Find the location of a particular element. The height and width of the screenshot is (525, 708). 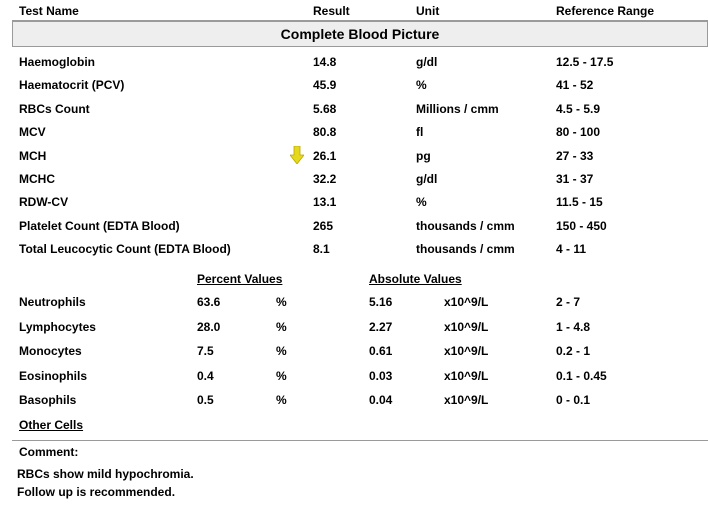

cell-name: Neutrophils is located at coordinates (52, 302).